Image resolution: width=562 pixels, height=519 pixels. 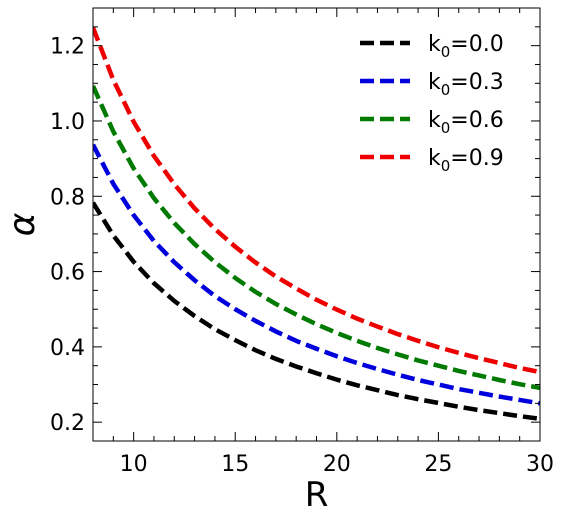 What do you see at coordinates (67, 348) in the screenshot?
I see `y-tick-label: 0.4` at bounding box center [67, 348].